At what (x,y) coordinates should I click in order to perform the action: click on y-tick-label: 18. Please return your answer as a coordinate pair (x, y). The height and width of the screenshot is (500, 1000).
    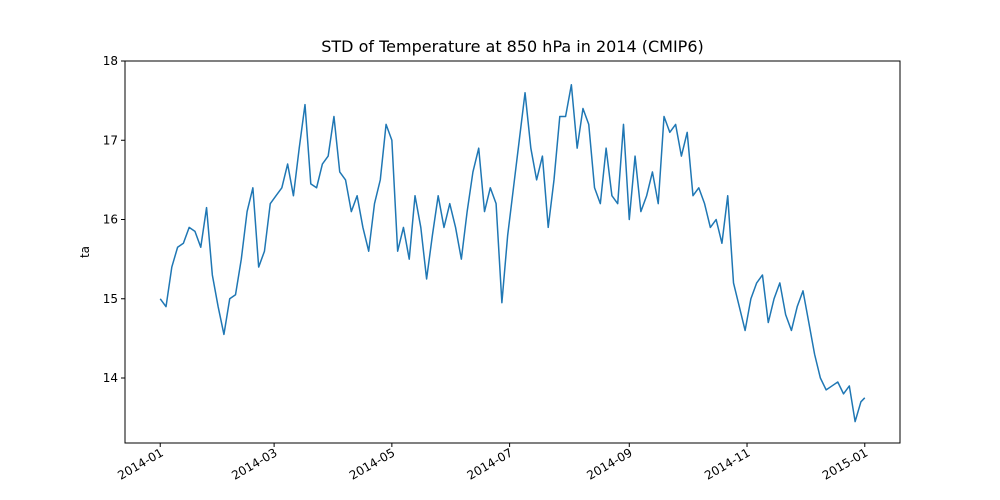
    Looking at the image, I should click on (110, 61).